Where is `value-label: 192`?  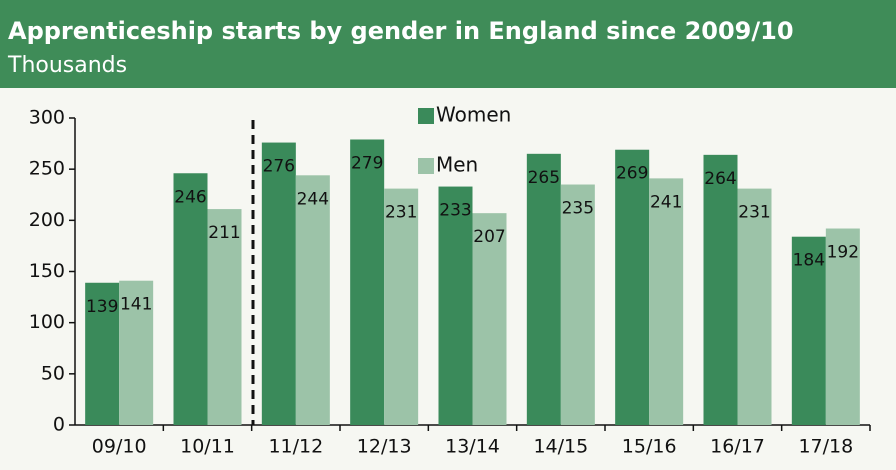
value-label: 192 is located at coordinates (843, 253).